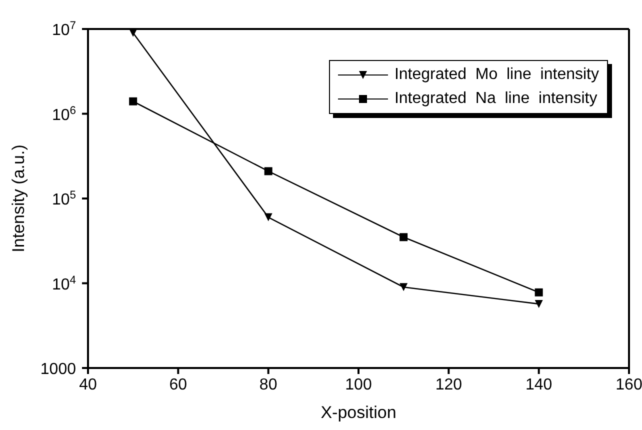 This screenshot has width=642, height=430. Describe the element at coordinates (88, 385) in the screenshot. I see `x-tick-label: 40` at that location.